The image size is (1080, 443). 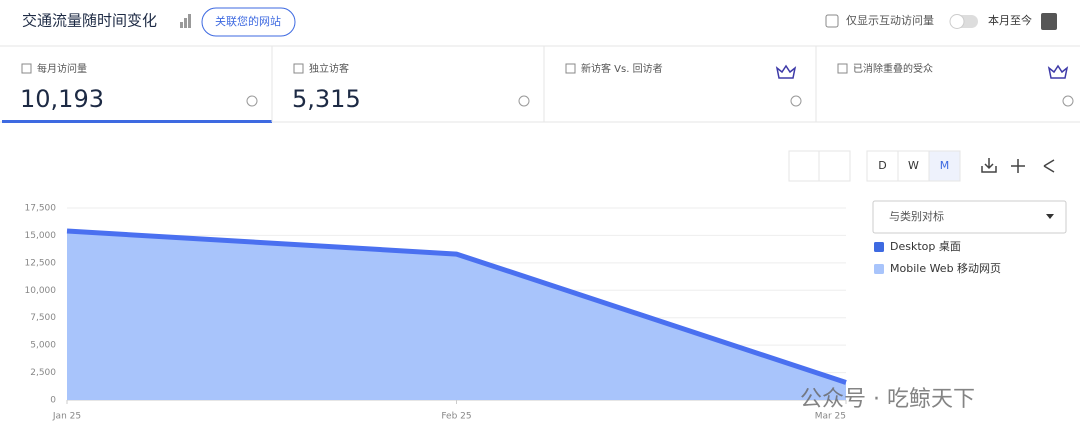 What do you see at coordinates (53, 401) in the screenshot?
I see `y-tick-label: 0` at bounding box center [53, 401].